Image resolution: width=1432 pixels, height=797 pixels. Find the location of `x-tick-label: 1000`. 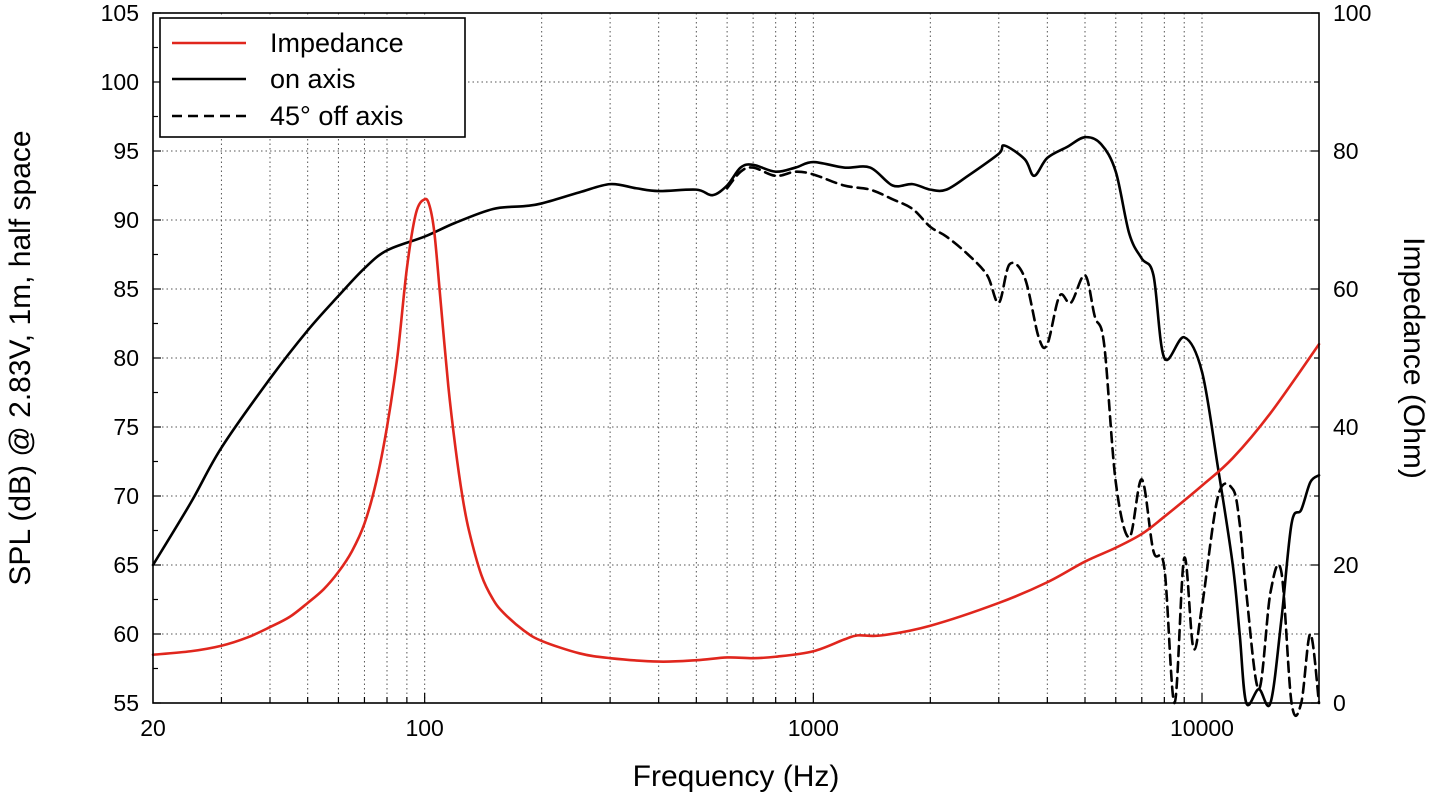

x-tick-label: 1000 is located at coordinates (813, 728).